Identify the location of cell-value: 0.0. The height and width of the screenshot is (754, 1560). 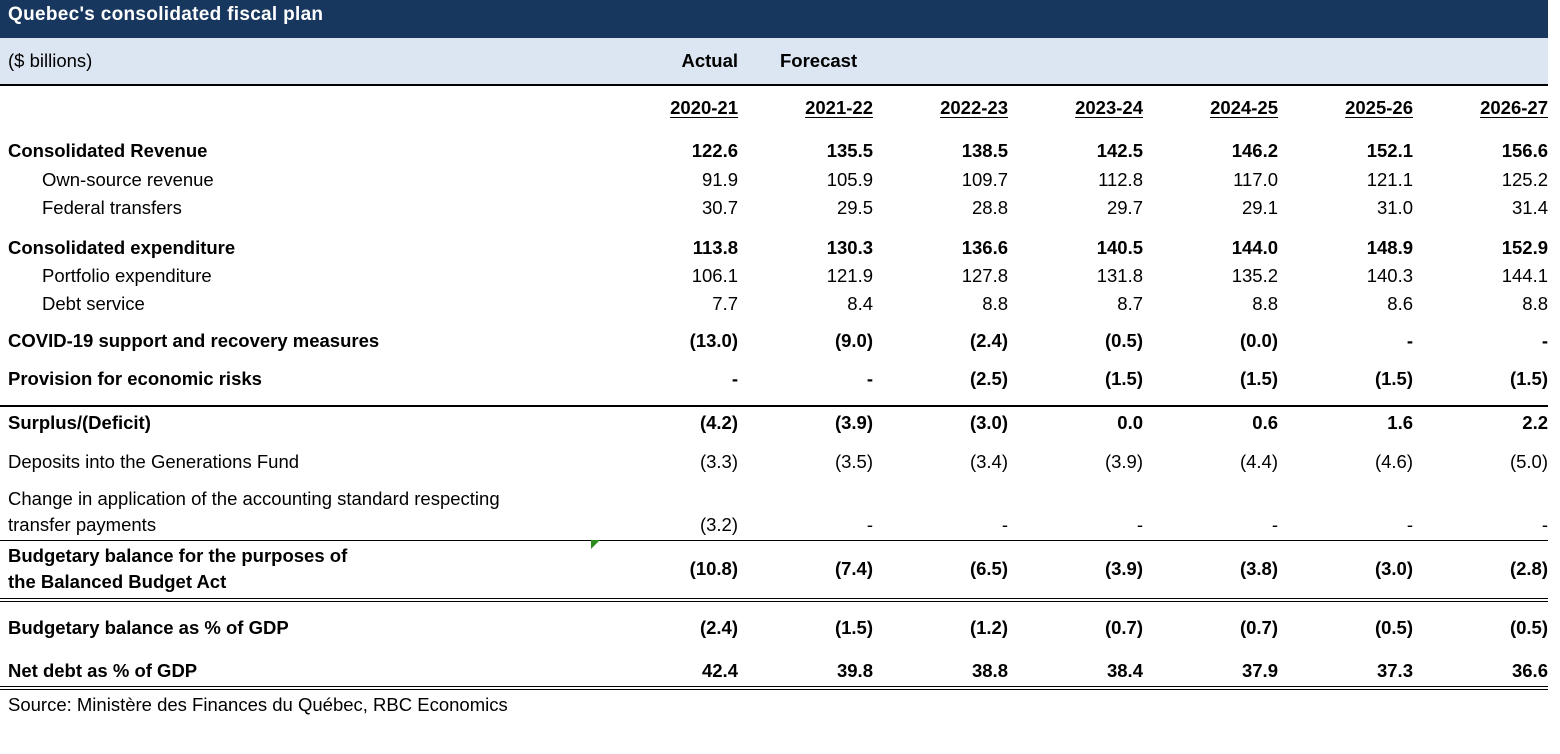
(1130, 422).